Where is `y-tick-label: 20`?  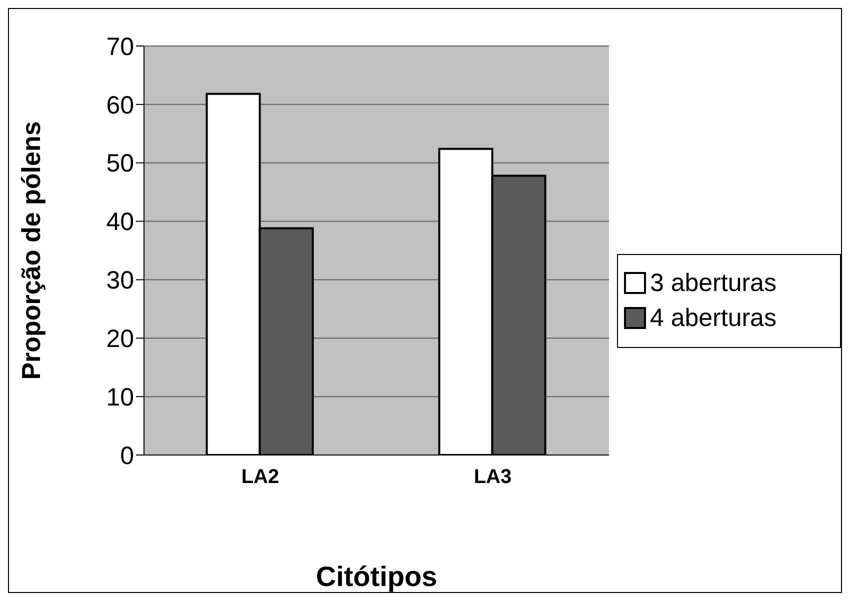 y-tick-label: 20 is located at coordinates (120, 339).